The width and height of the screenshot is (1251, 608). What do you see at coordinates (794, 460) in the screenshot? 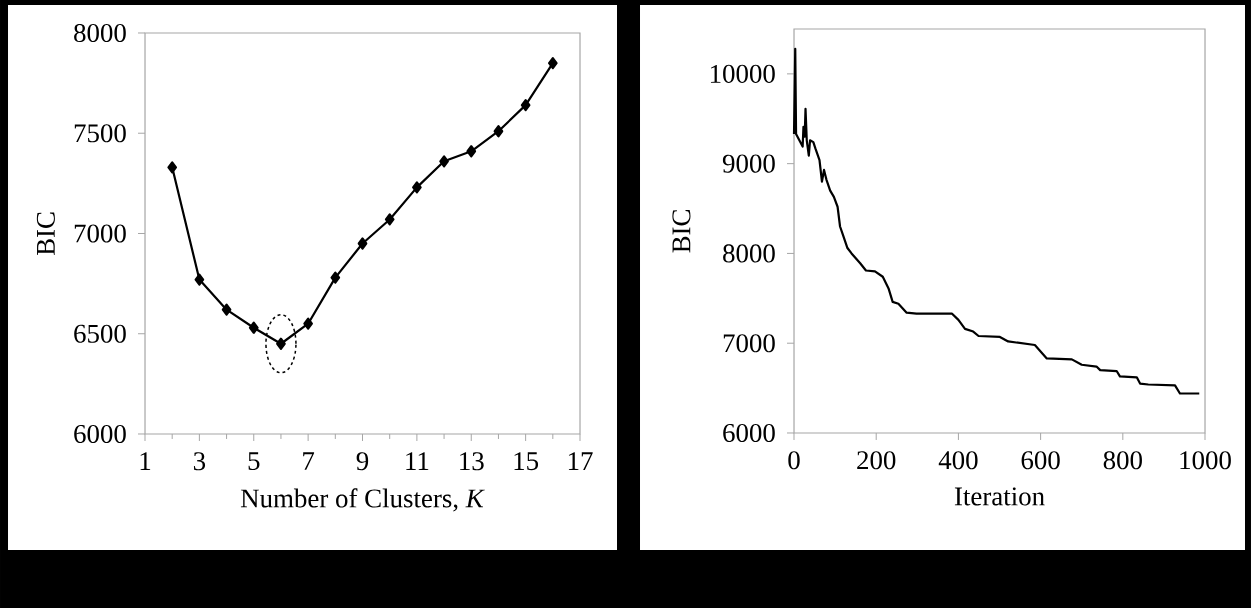
I see `x-tick-label: 0` at bounding box center [794, 460].